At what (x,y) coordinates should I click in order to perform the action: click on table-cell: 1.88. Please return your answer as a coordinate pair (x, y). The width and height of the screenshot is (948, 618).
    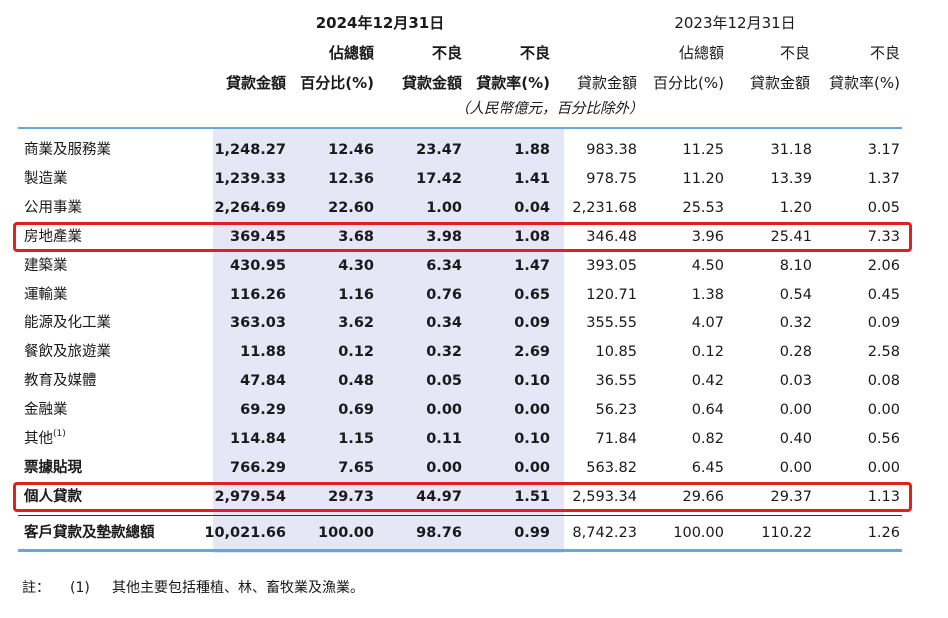
    Looking at the image, I should click on (532, 150).